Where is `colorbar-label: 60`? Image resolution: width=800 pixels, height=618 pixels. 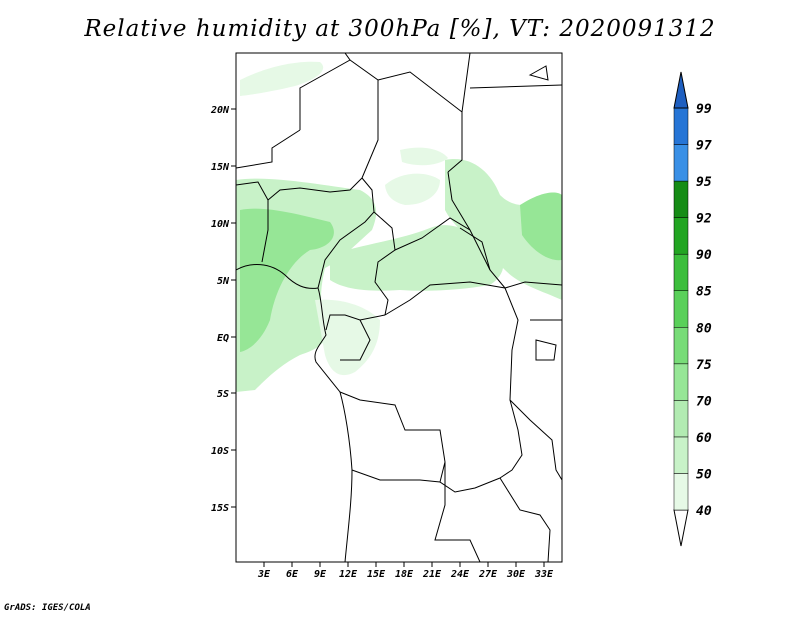 colorbar-label: 60 is located at coordinates (704, 438).